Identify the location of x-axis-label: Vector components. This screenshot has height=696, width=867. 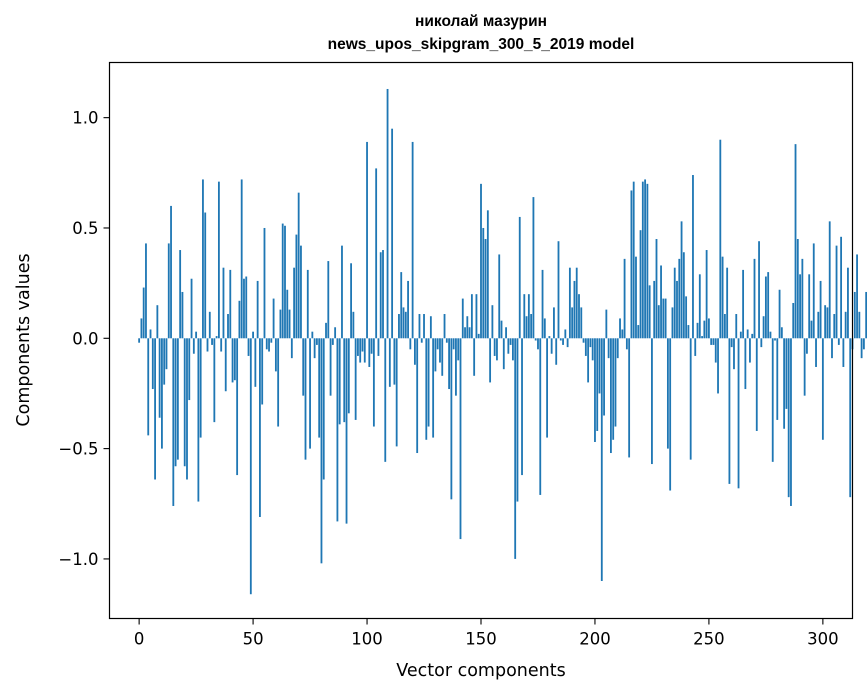
(480, 671).